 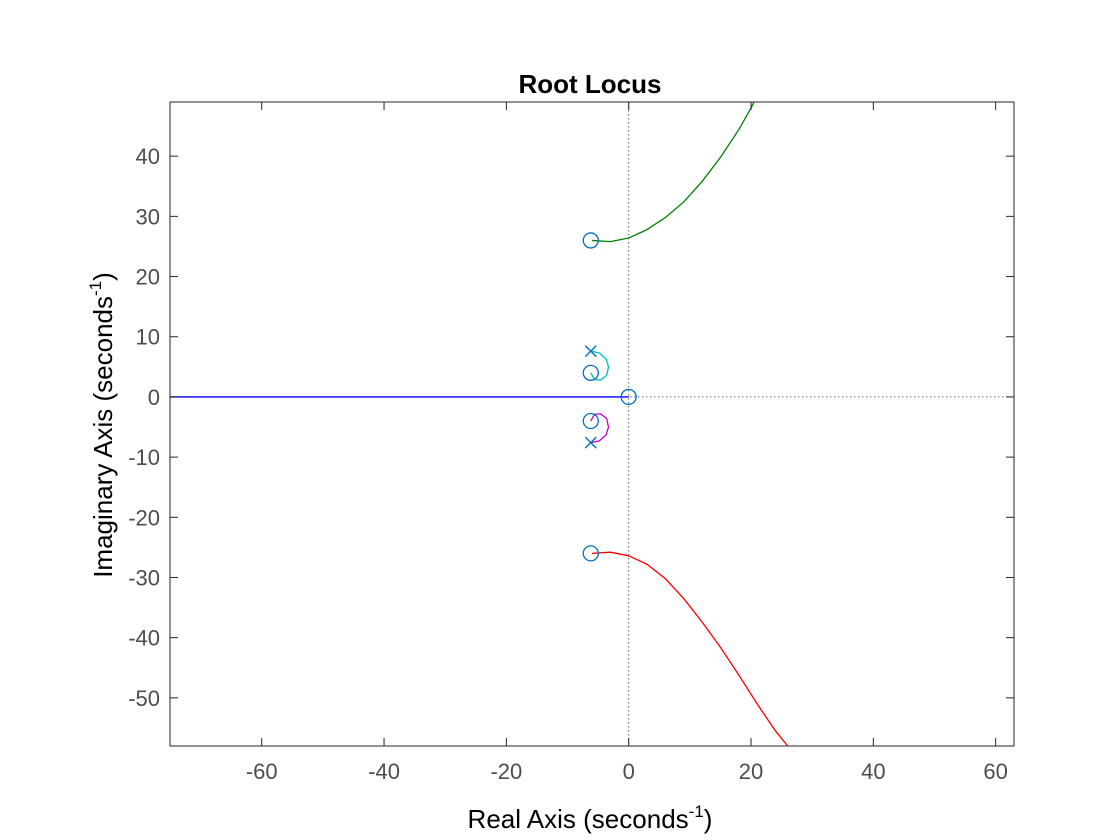 What do you see at coordinates (144, 517) in the screenshot?
I see `y-tick-label: -20` at bounding box center [144, 517].